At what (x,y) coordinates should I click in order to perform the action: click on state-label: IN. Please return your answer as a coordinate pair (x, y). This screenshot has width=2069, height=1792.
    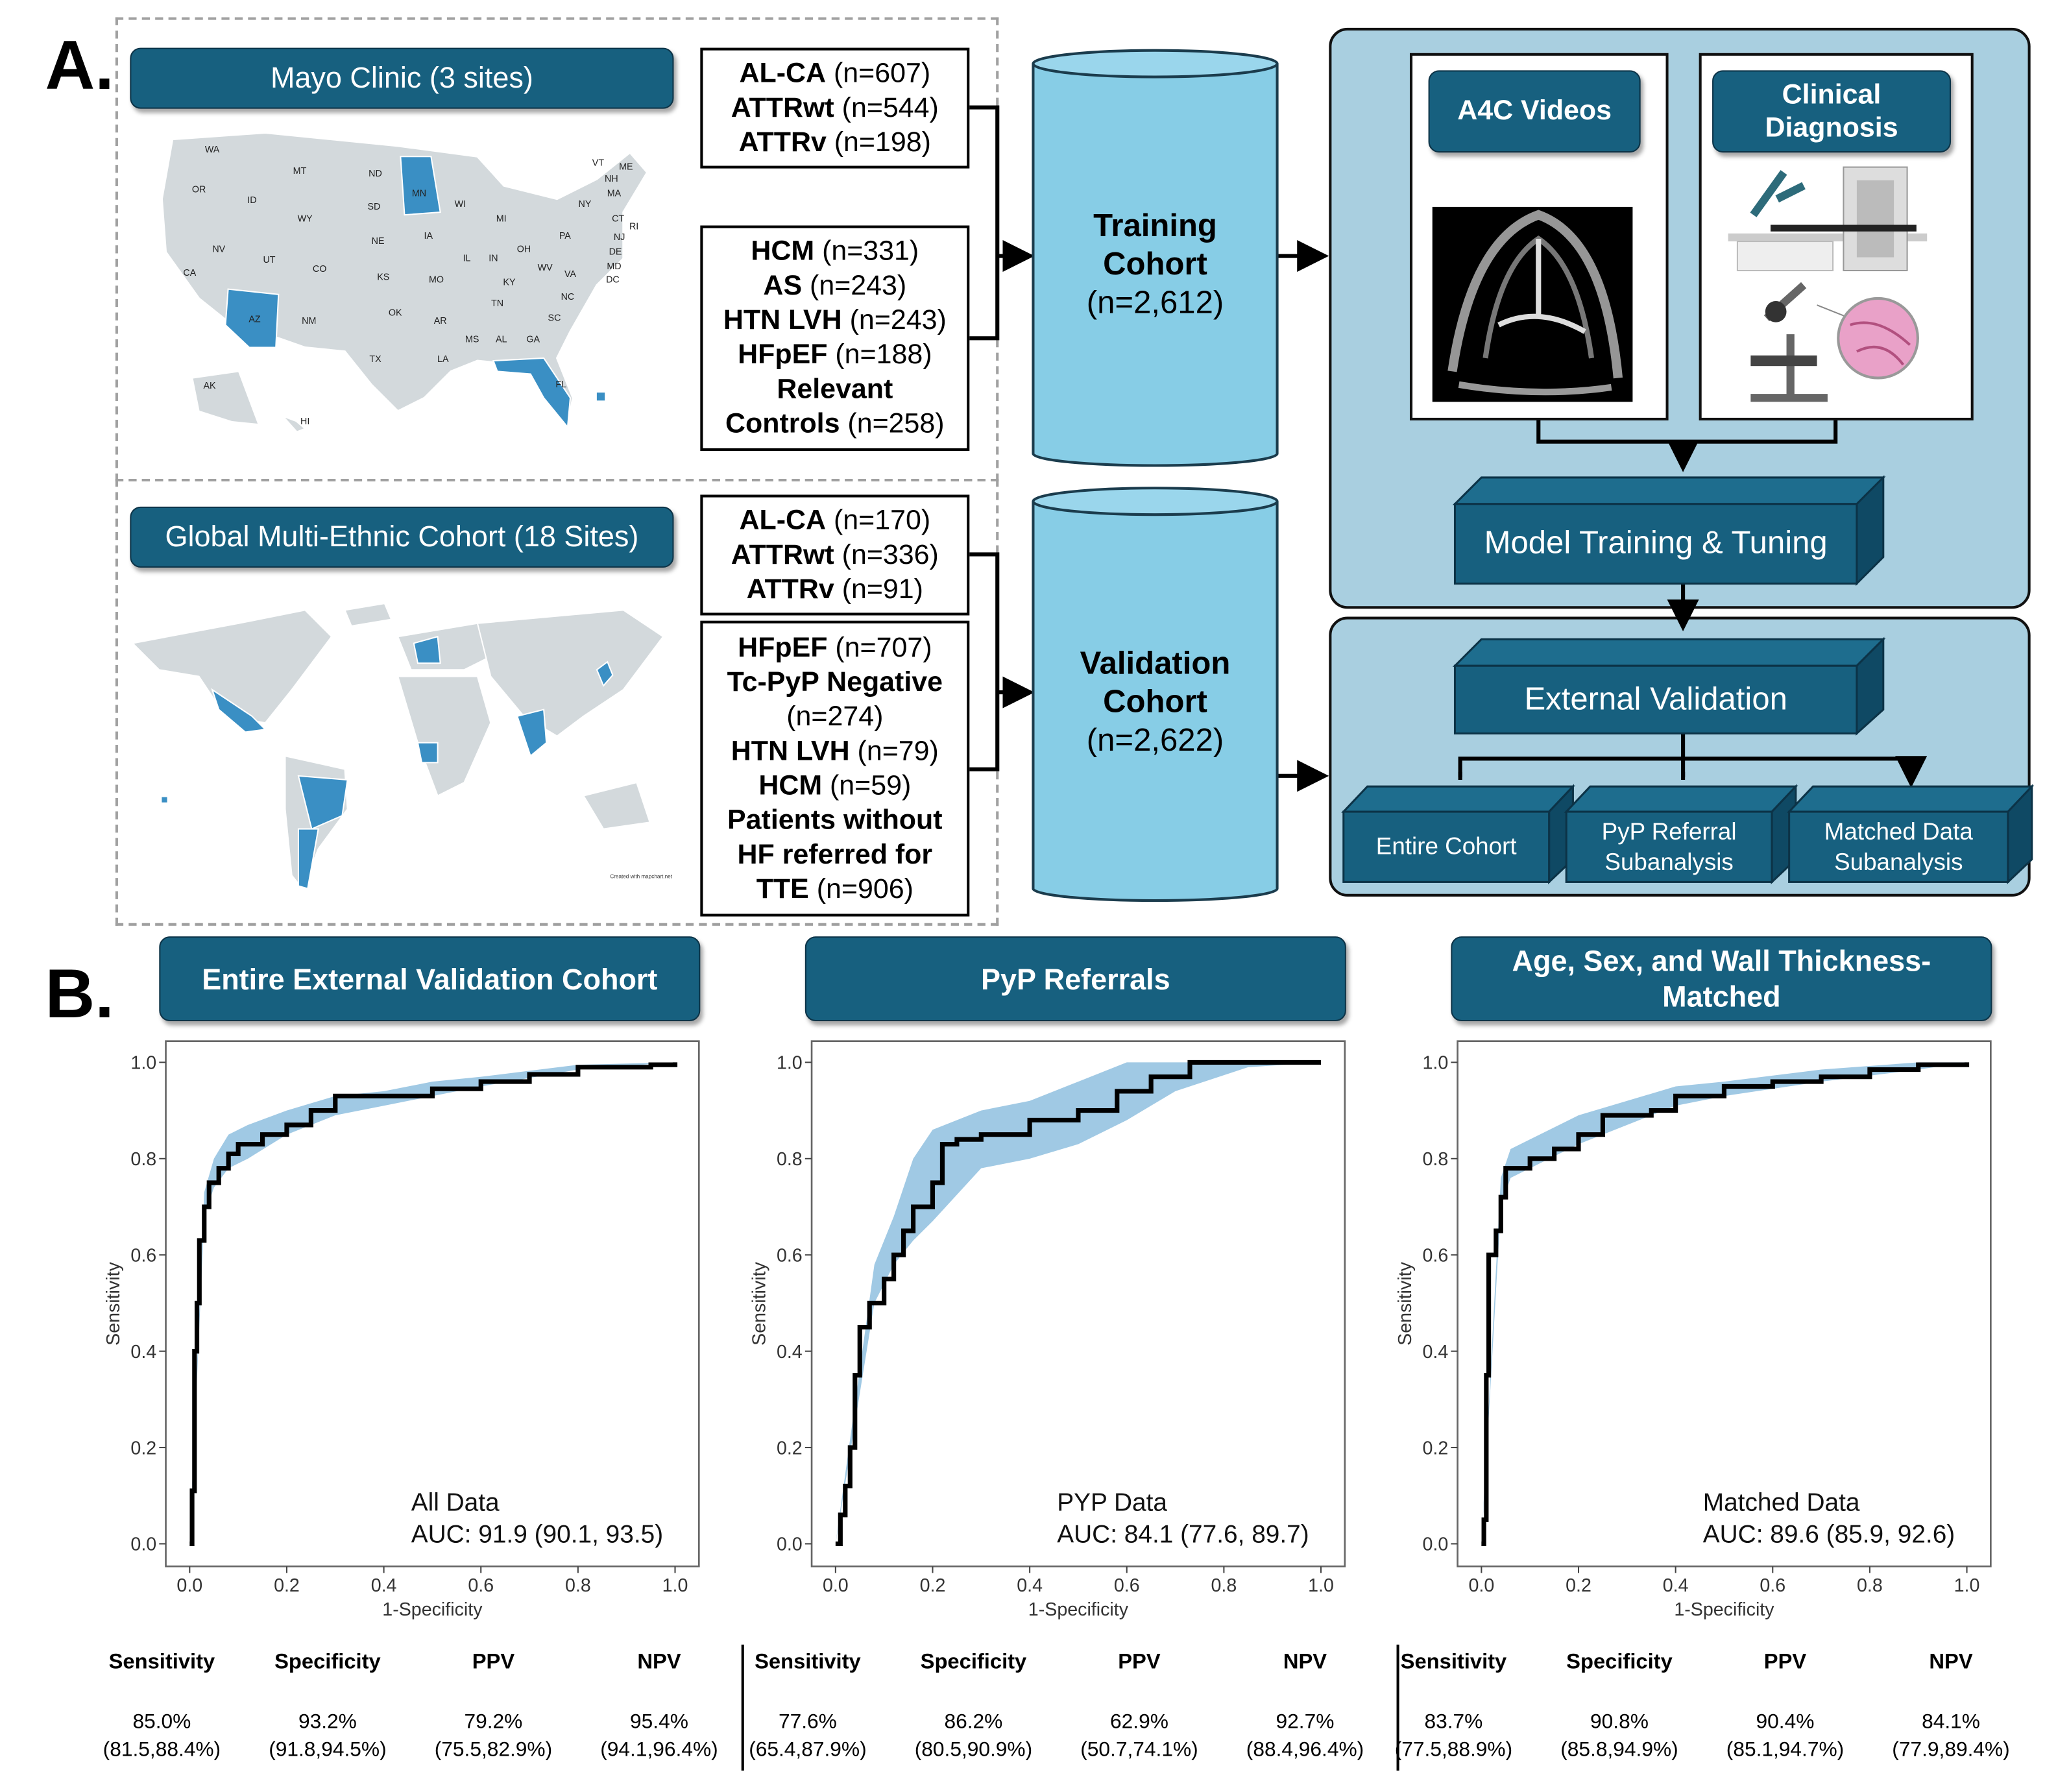
    Looking at the image, I should click on (493, 259).